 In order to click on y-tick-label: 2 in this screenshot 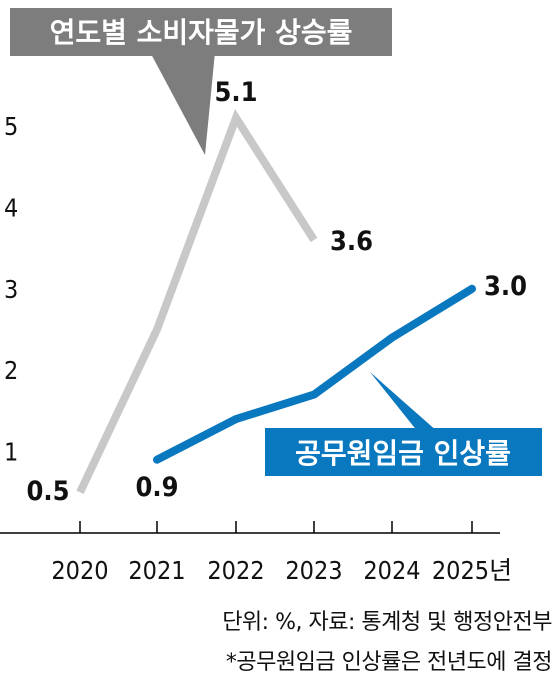, I will do `click(11, 370)`.